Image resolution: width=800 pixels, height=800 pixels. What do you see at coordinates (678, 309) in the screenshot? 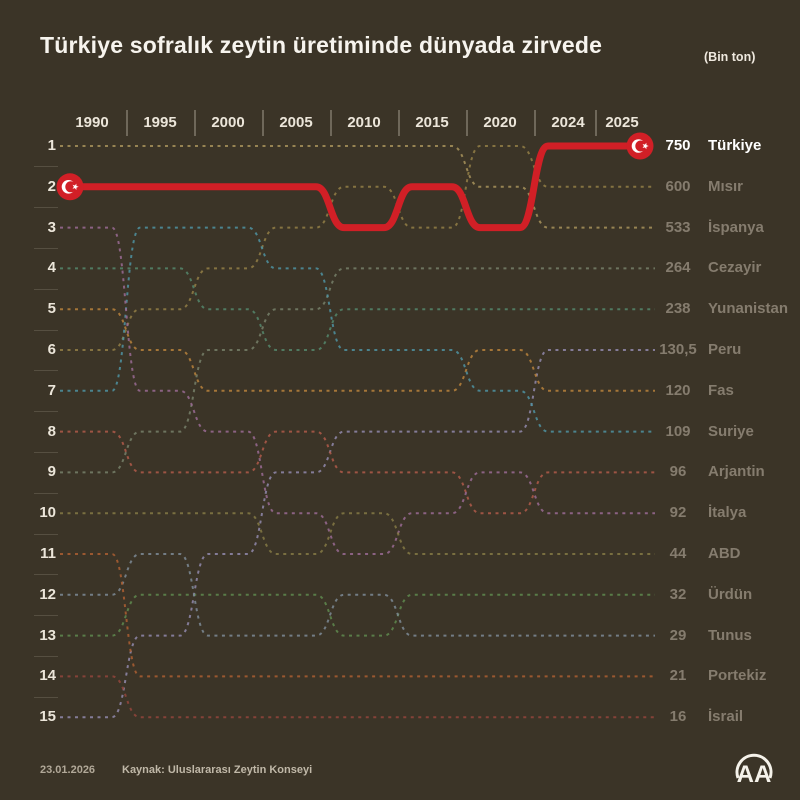
I see `legend-value-Yunanistan: 238` at bounding box center [678, 309].